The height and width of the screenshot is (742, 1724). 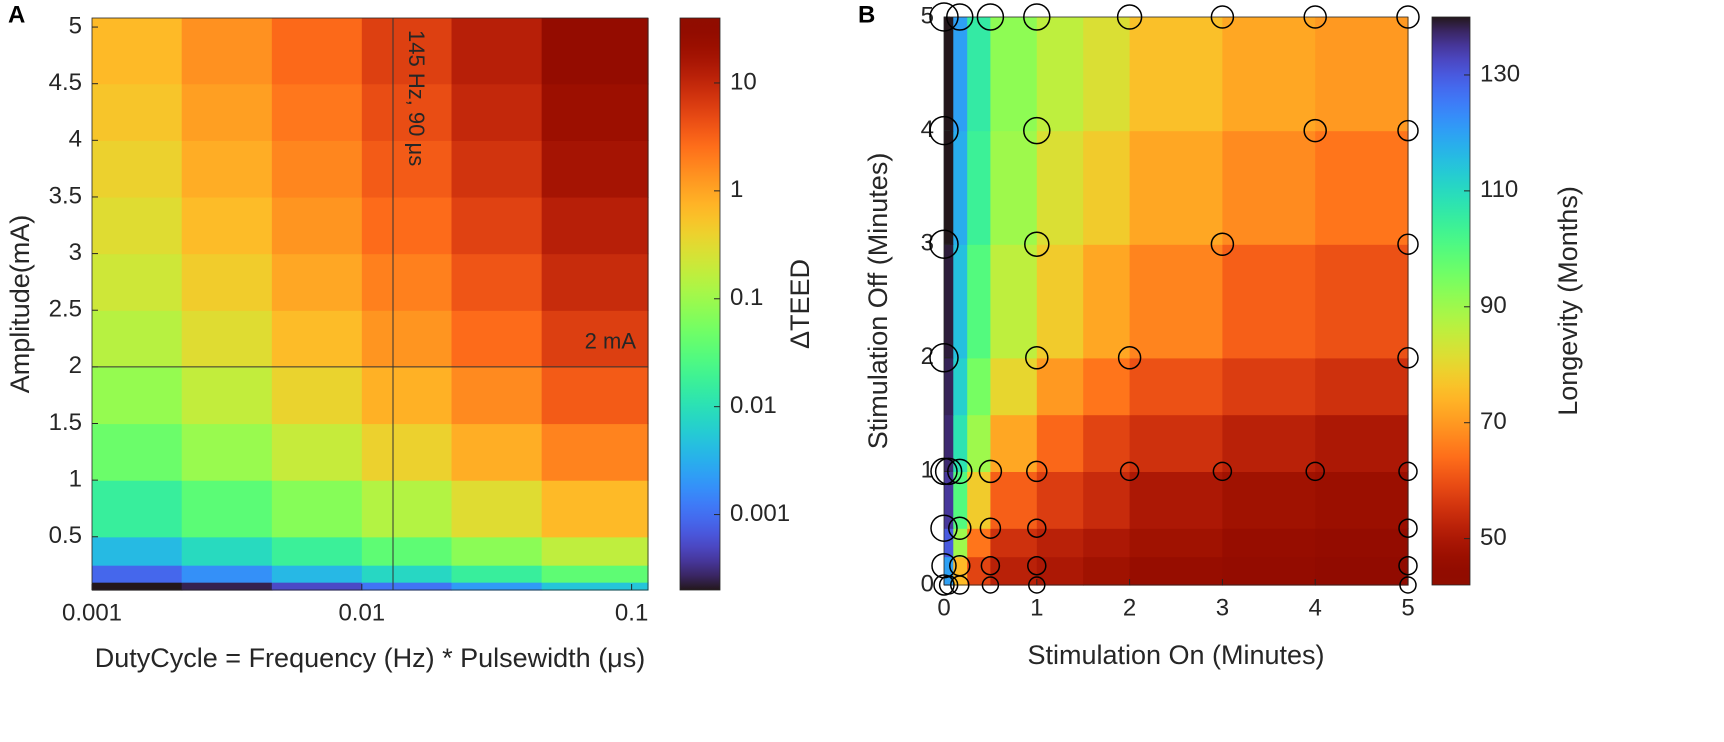 What do you see at coordinates (753, 405) in the screenshot?
I see `colorbar-tick-label: 0.01` at bounding box center [753, 405].